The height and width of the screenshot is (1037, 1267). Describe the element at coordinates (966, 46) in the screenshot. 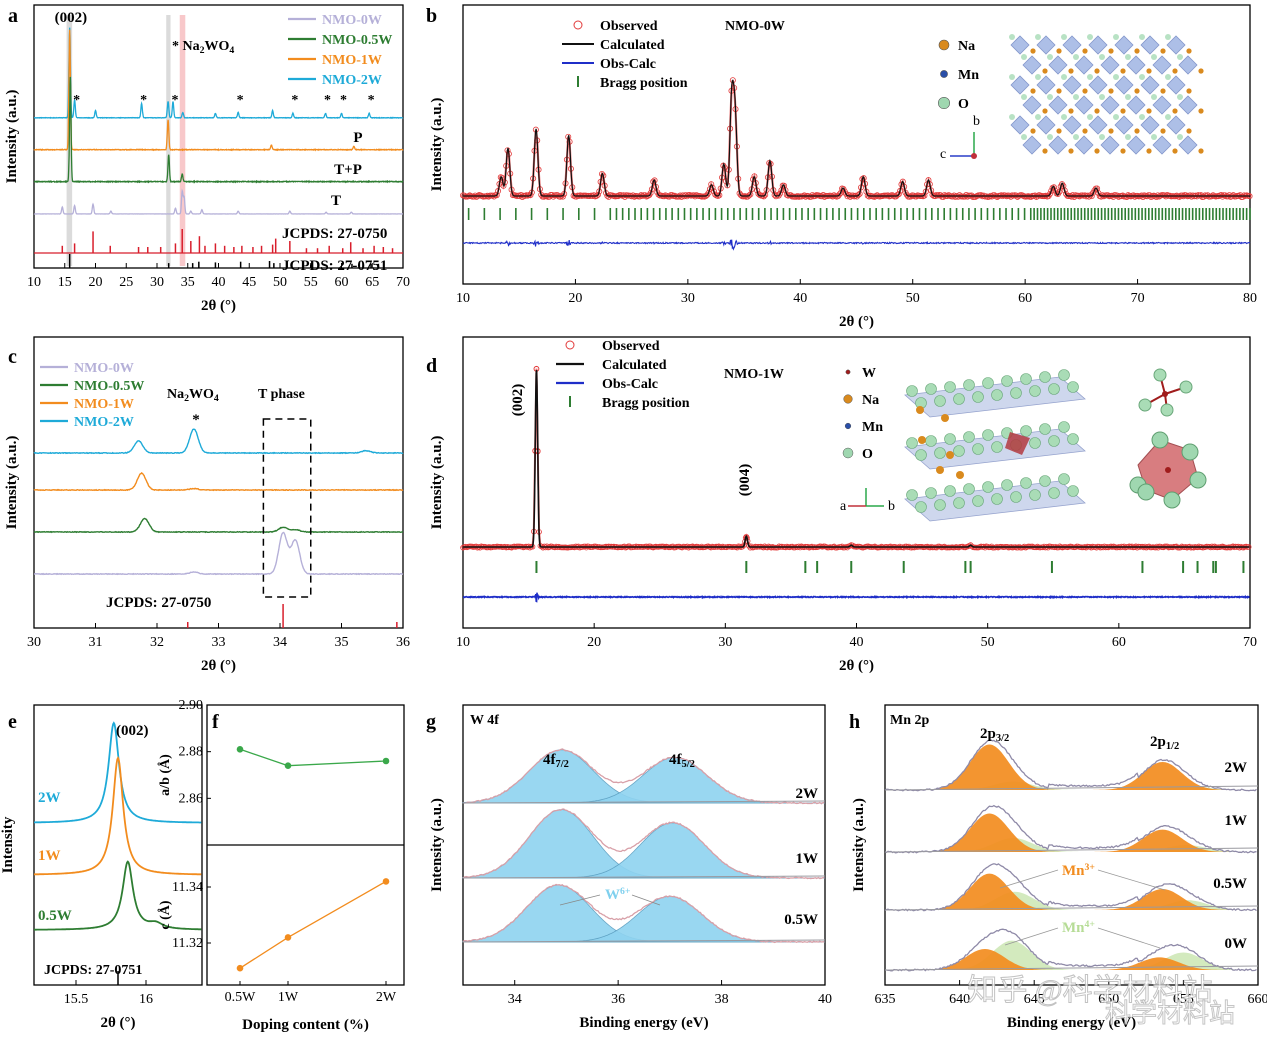

I see `atom-label: Na` at that location.